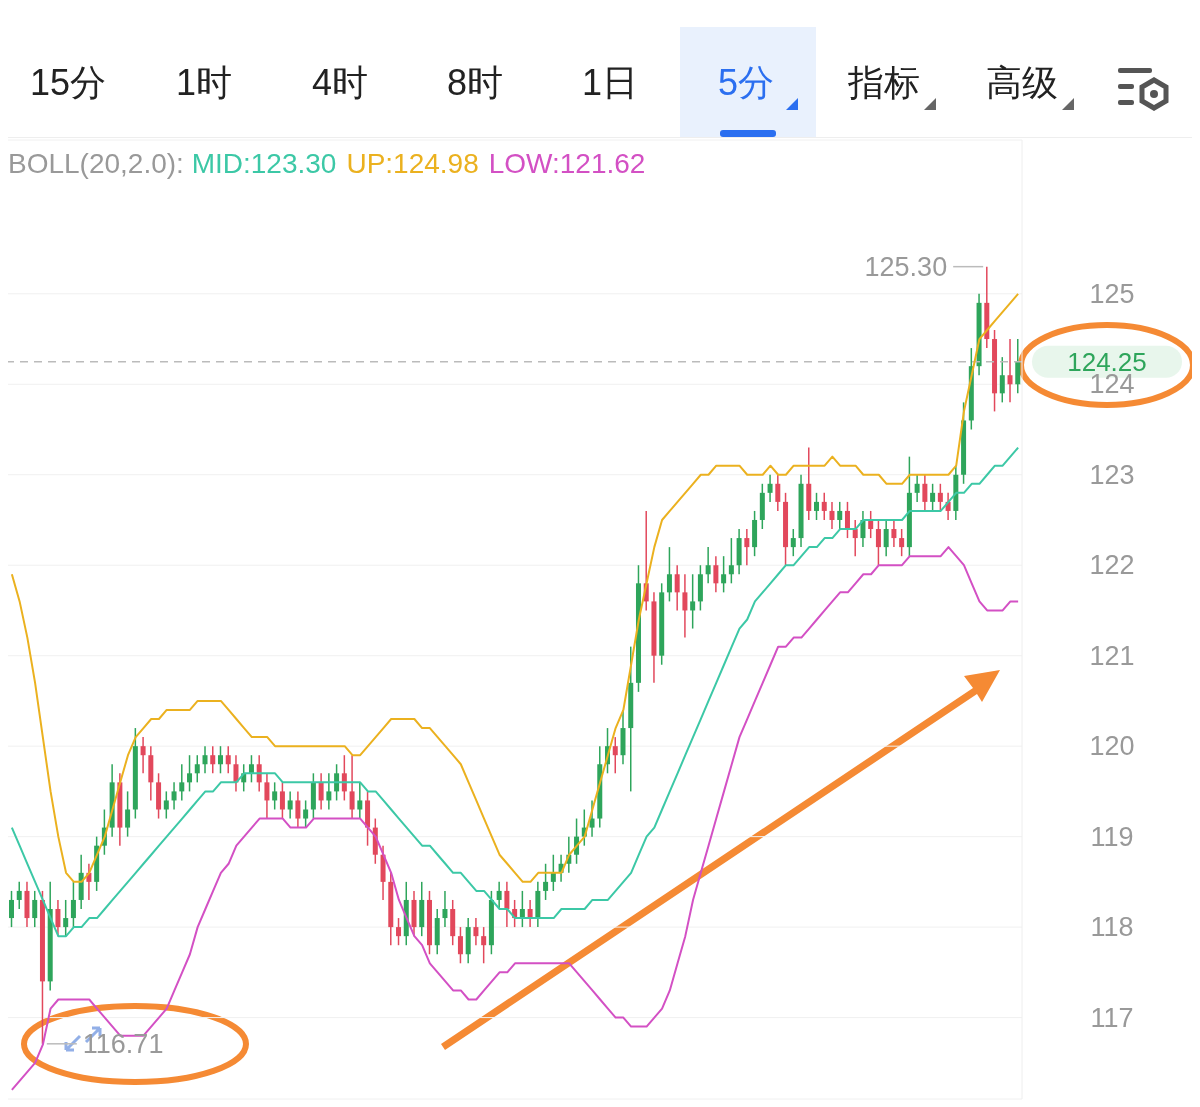 The height and width of the screenshot is (1107, 1200). I want to click on y-tick-label: 125, so click(1112, 293).